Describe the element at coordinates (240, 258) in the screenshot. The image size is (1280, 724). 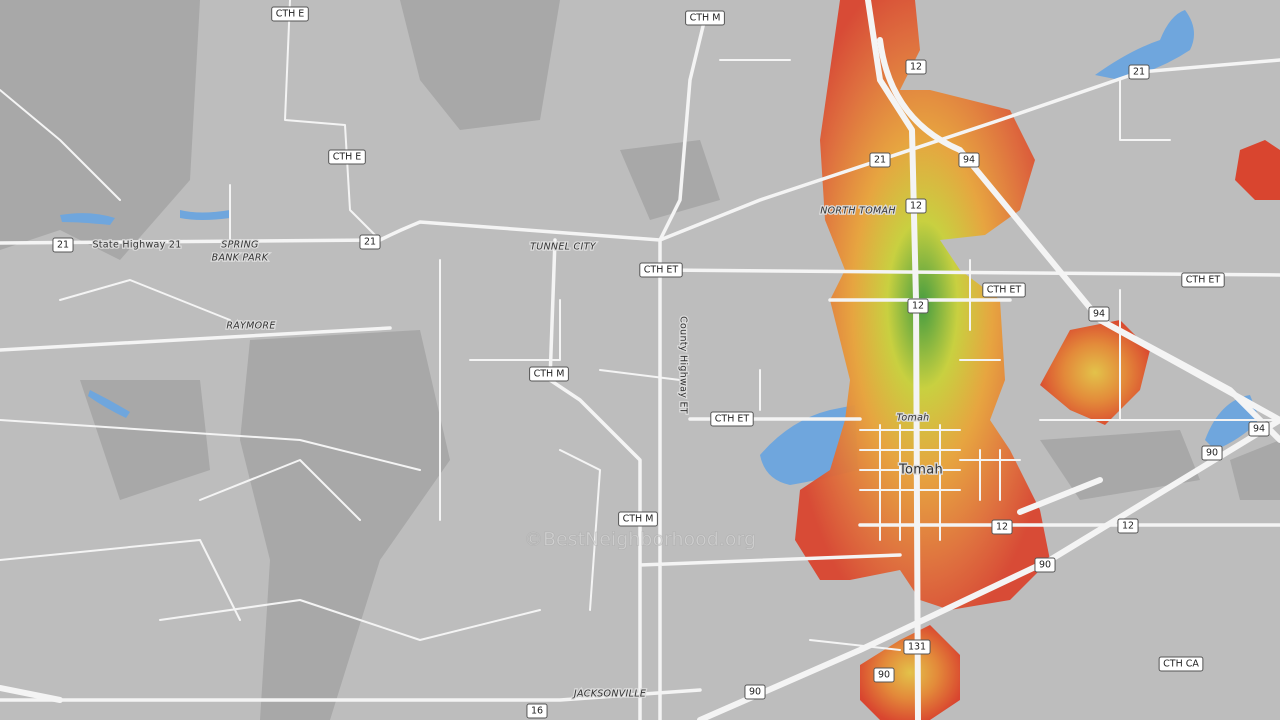
I see `place-label: BANK PARK` at that location.